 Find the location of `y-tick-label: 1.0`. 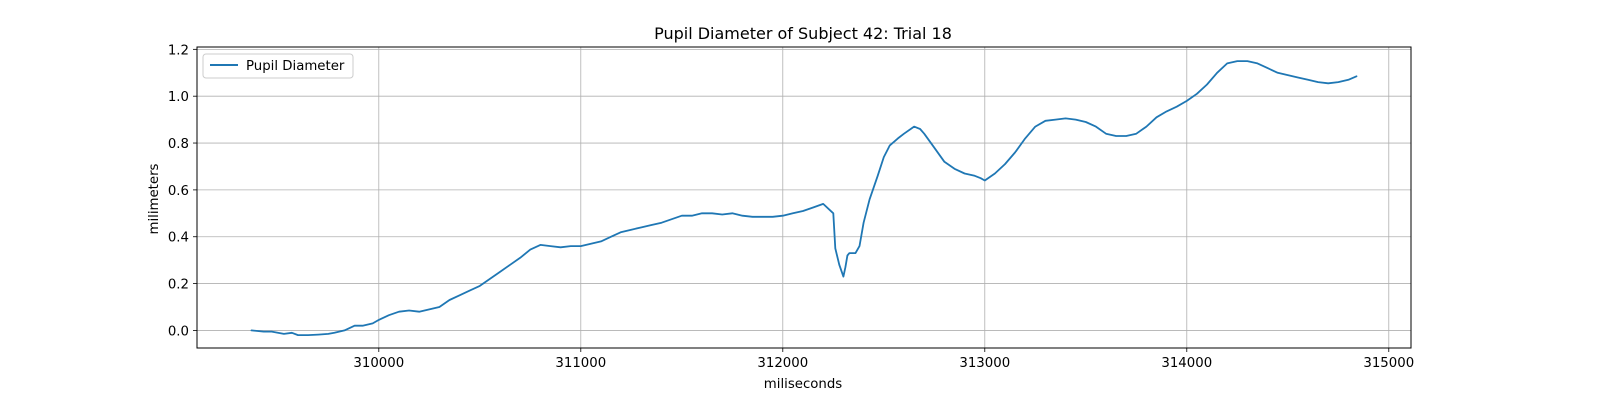

y-tick-label: 1.0 is located at coordinates (178, 97).